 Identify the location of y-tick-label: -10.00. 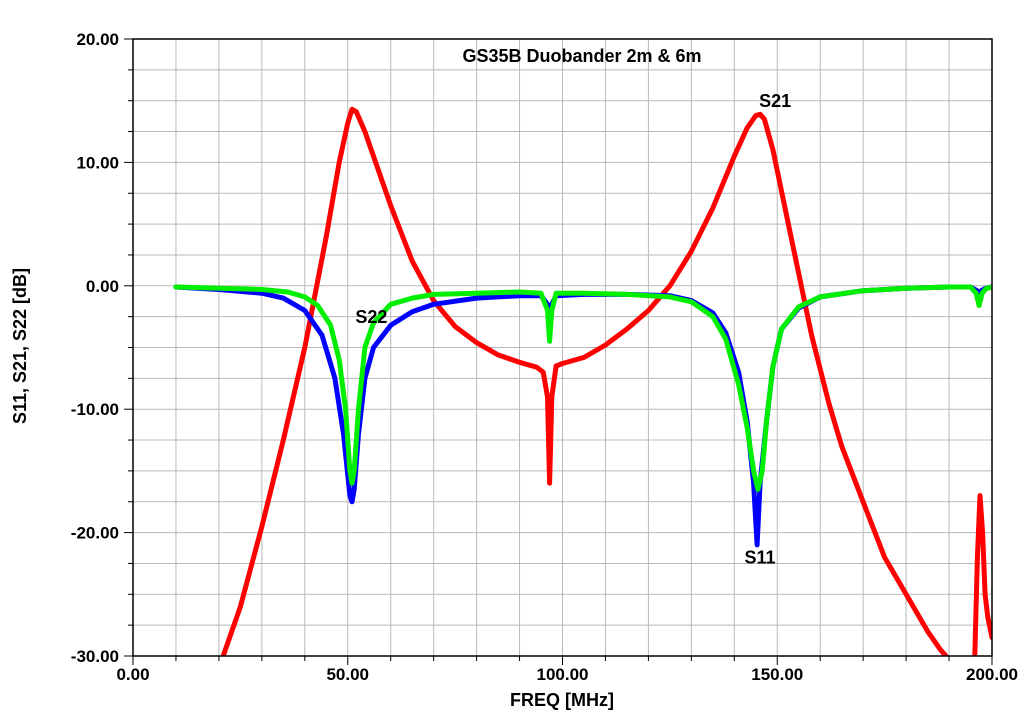
(95, 409).